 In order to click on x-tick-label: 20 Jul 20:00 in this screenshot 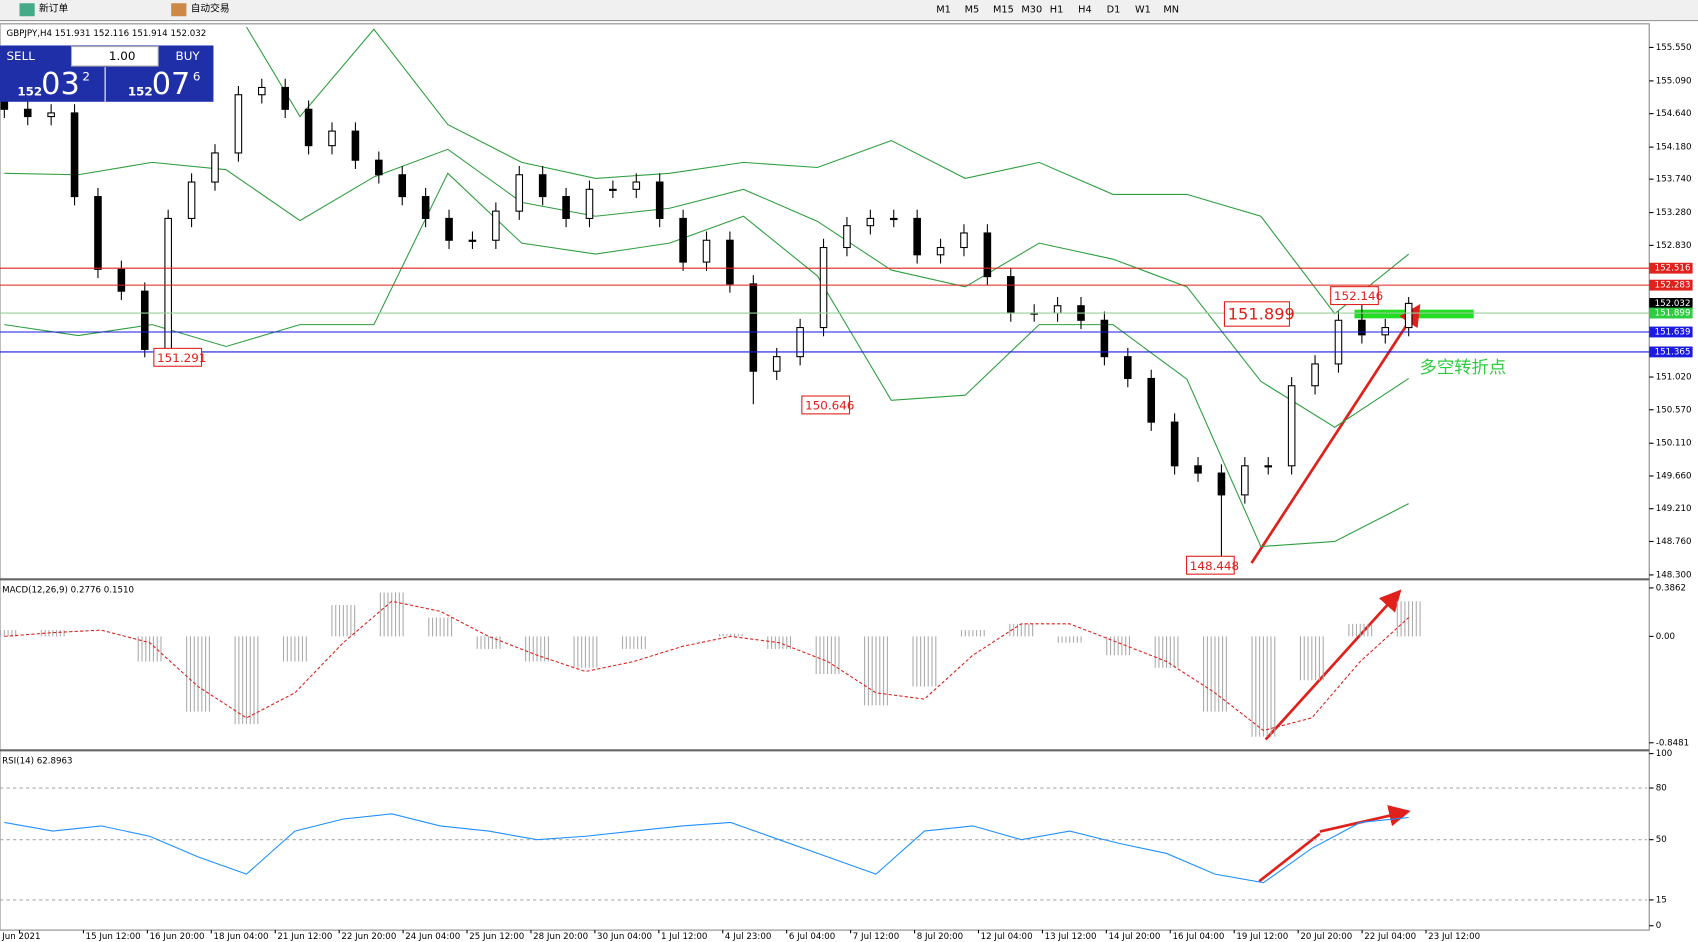, I will do `click(1326, 937)`.